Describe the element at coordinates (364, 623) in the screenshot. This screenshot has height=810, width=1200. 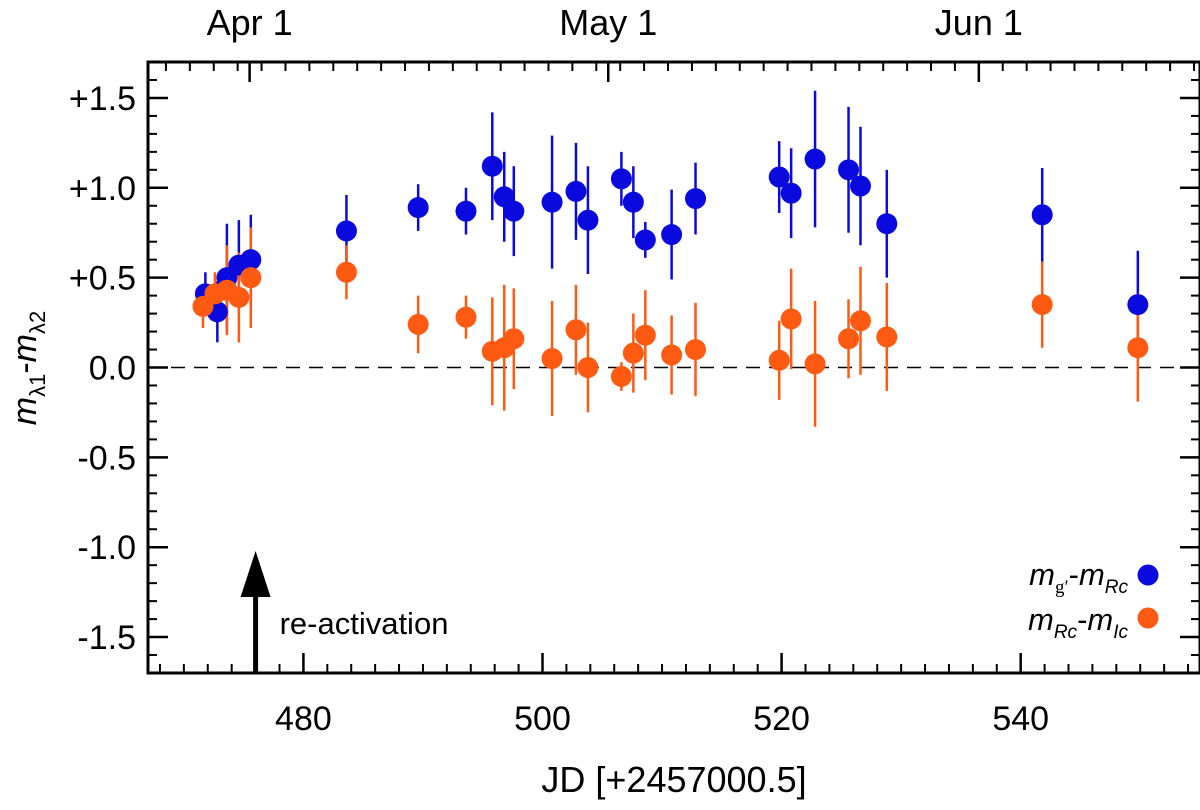
I see `reactivation-label: re-activation` at that location.